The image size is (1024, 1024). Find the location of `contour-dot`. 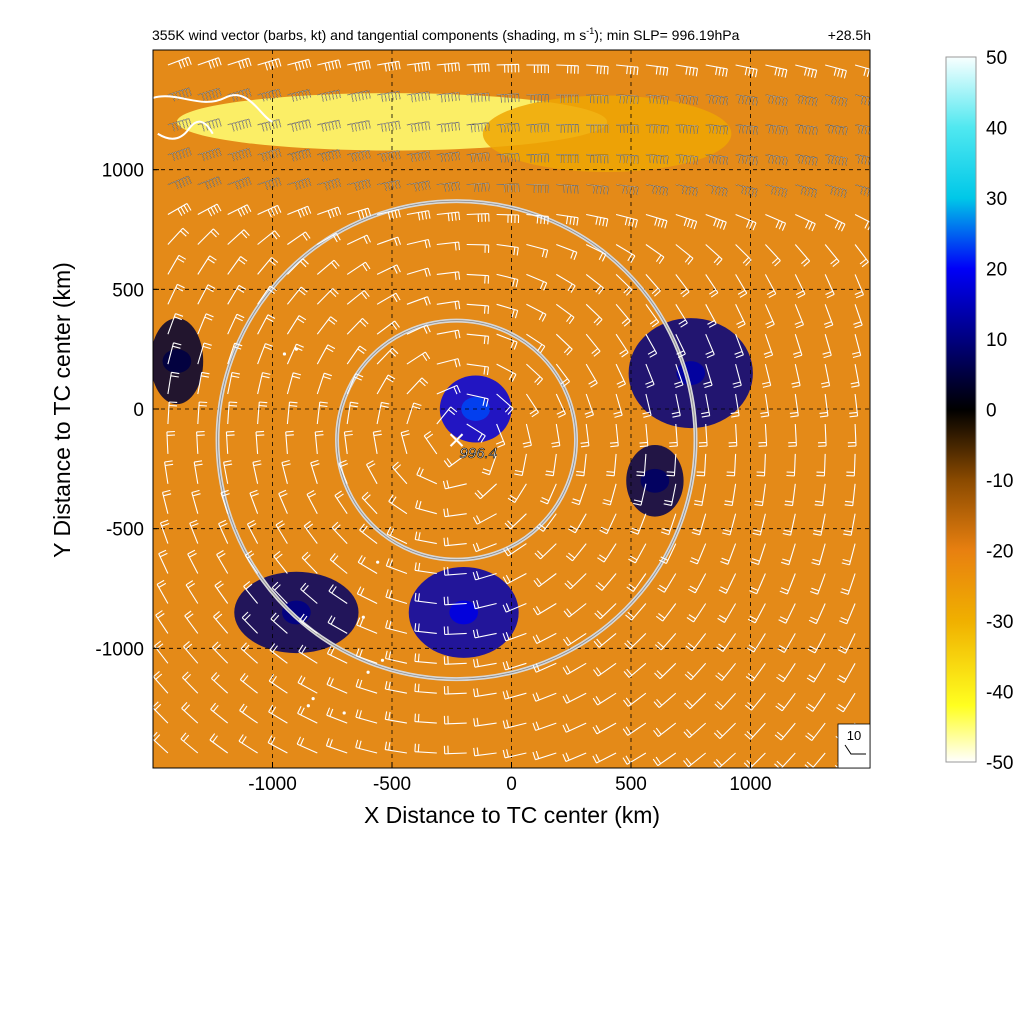

contour-dot is located at coordinates (296, 349).